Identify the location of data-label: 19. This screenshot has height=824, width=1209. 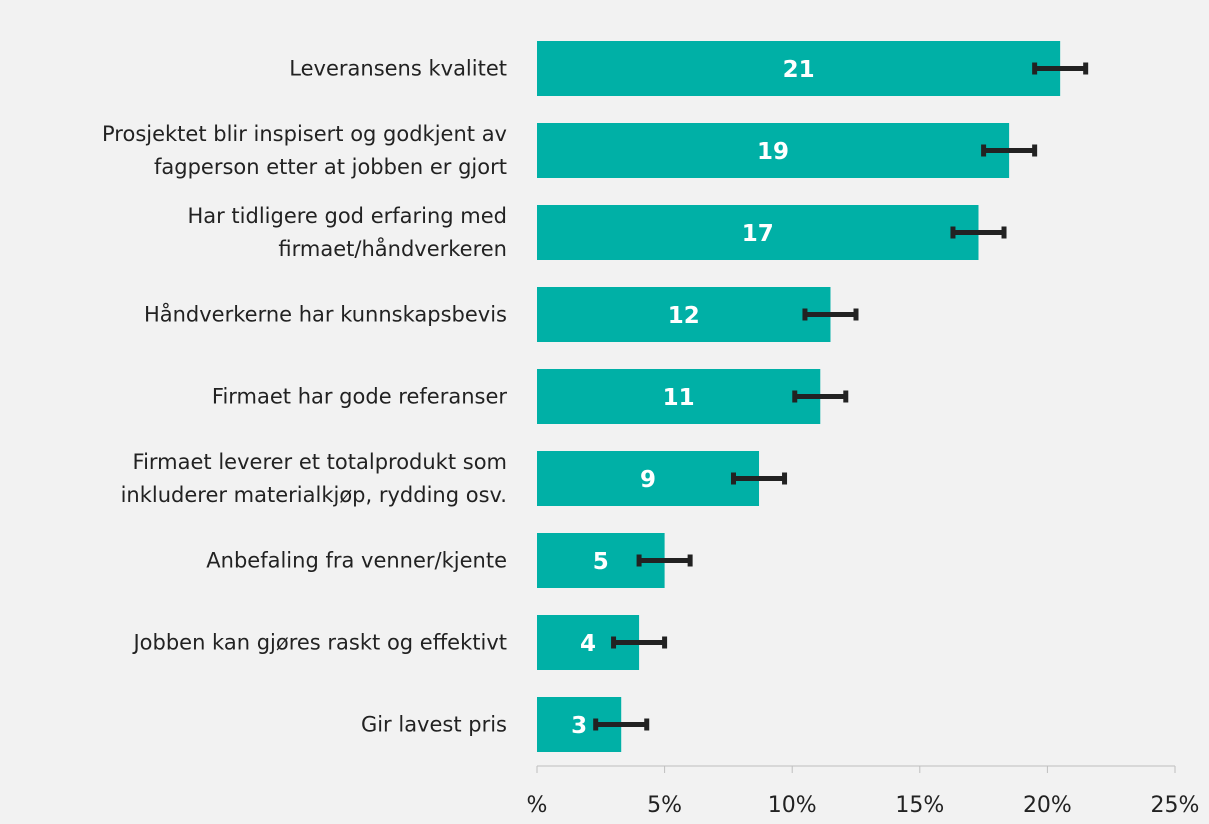
(773, 152).